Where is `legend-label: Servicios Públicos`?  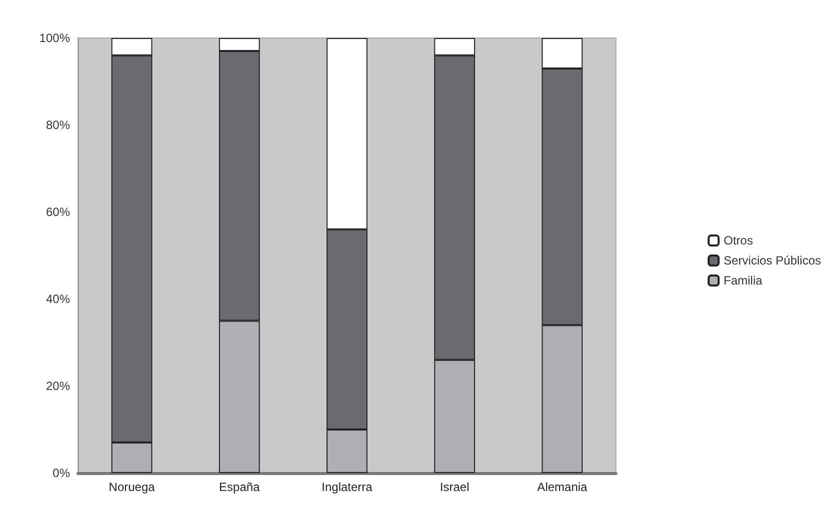
legend-label: Servicios Públicos is located at coordinates (773, 261).